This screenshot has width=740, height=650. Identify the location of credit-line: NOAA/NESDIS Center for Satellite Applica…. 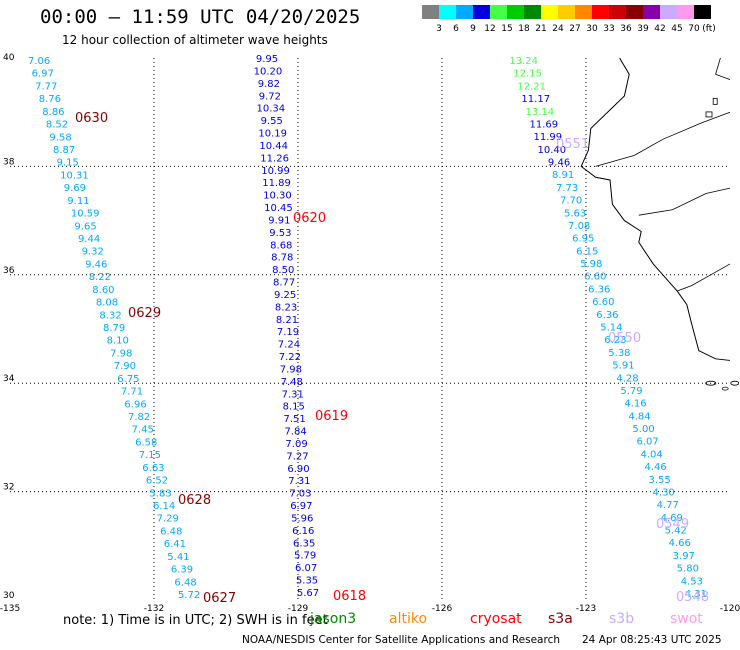
(401, 640).